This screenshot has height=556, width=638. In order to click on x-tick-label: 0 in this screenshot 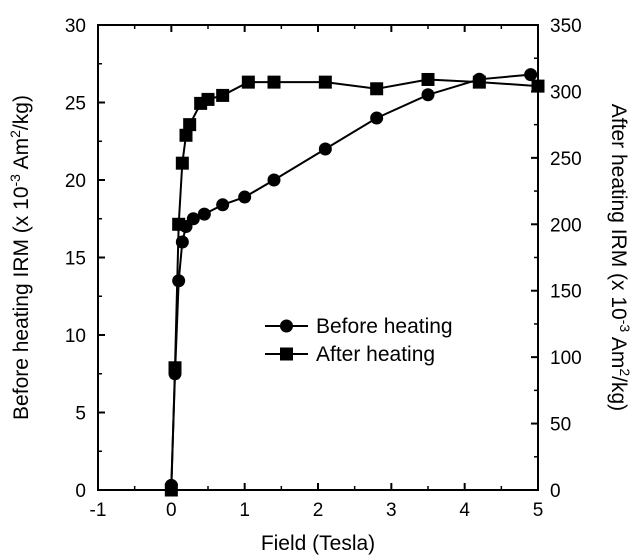, I will do `click(171, 510)`.